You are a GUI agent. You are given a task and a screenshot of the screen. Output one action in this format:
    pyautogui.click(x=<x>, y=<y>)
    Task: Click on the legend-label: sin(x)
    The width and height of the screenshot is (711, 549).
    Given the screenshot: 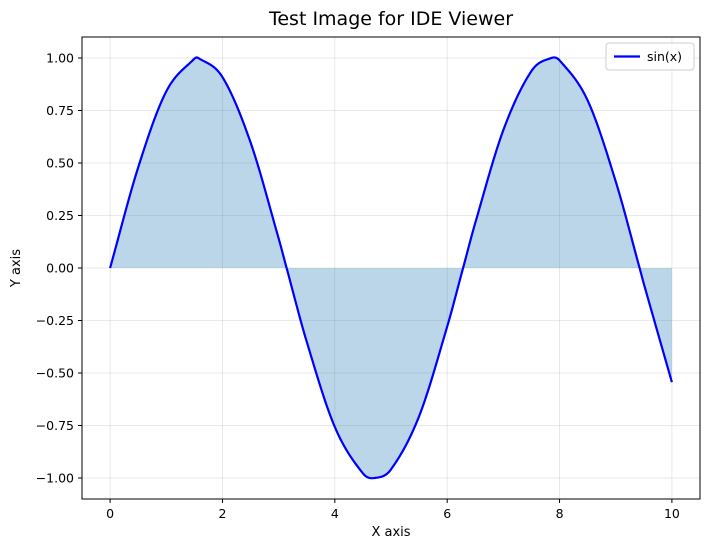 What is the action you would take?
    pyautogui.click(x=664, y=56)
    